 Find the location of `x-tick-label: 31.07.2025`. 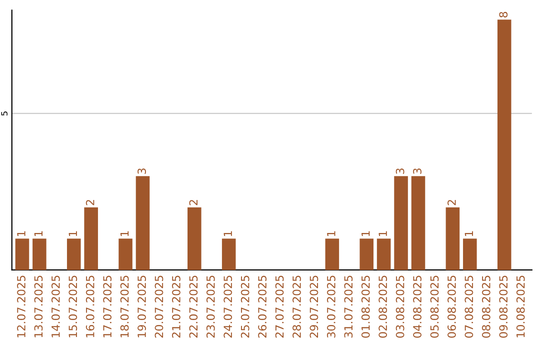

x-tick-label: 31.07.2025 is located at coordinates (348, 307).